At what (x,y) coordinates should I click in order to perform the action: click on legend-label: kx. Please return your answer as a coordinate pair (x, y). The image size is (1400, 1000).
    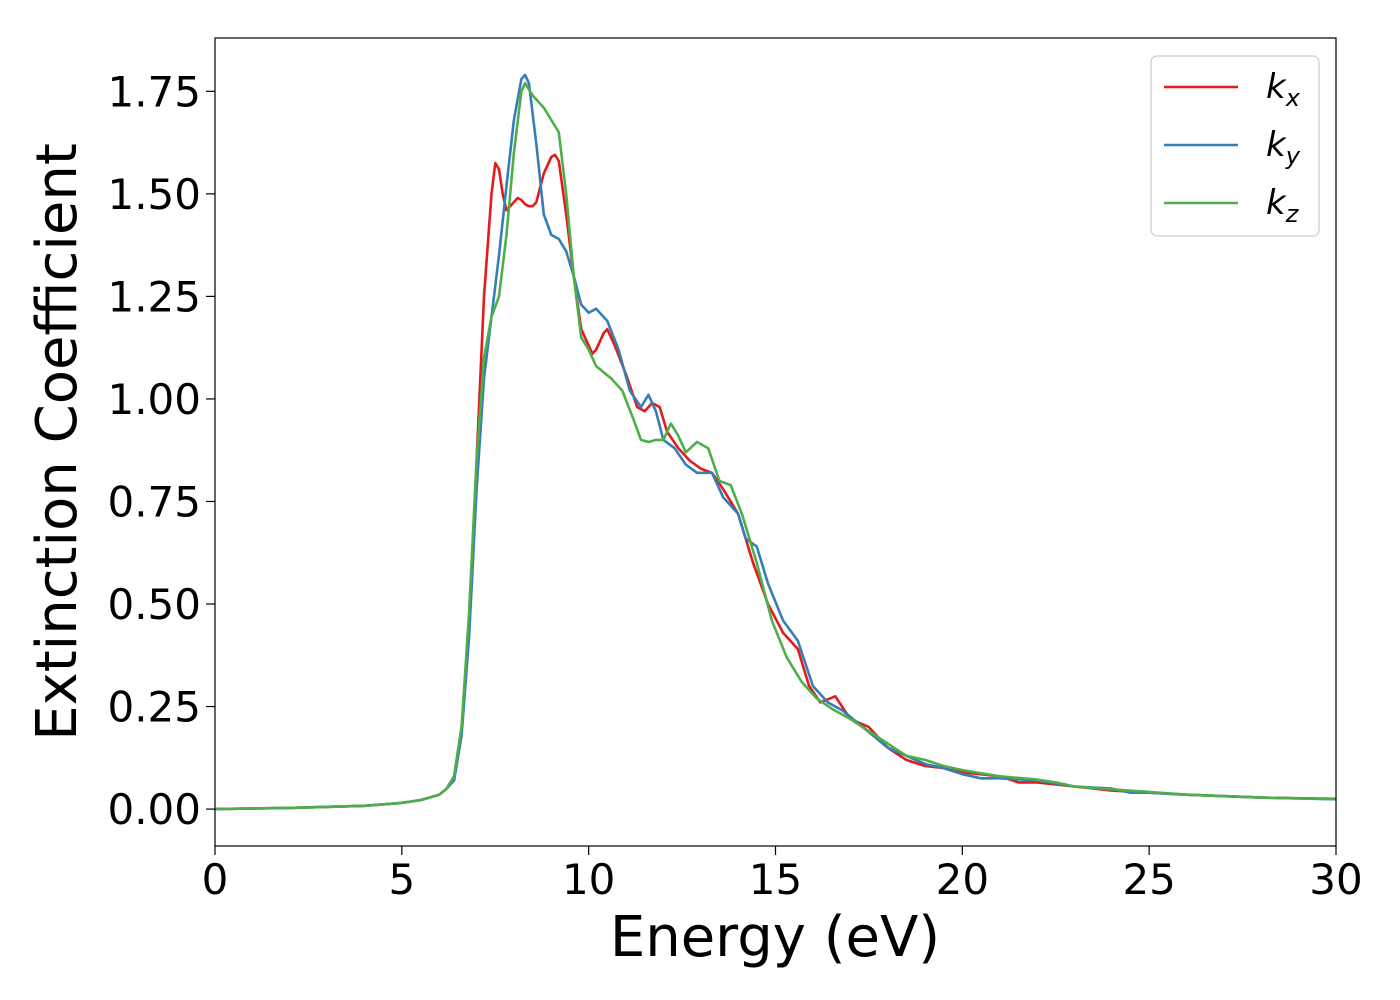
    Looking at the image, I should click on (1283, 89).